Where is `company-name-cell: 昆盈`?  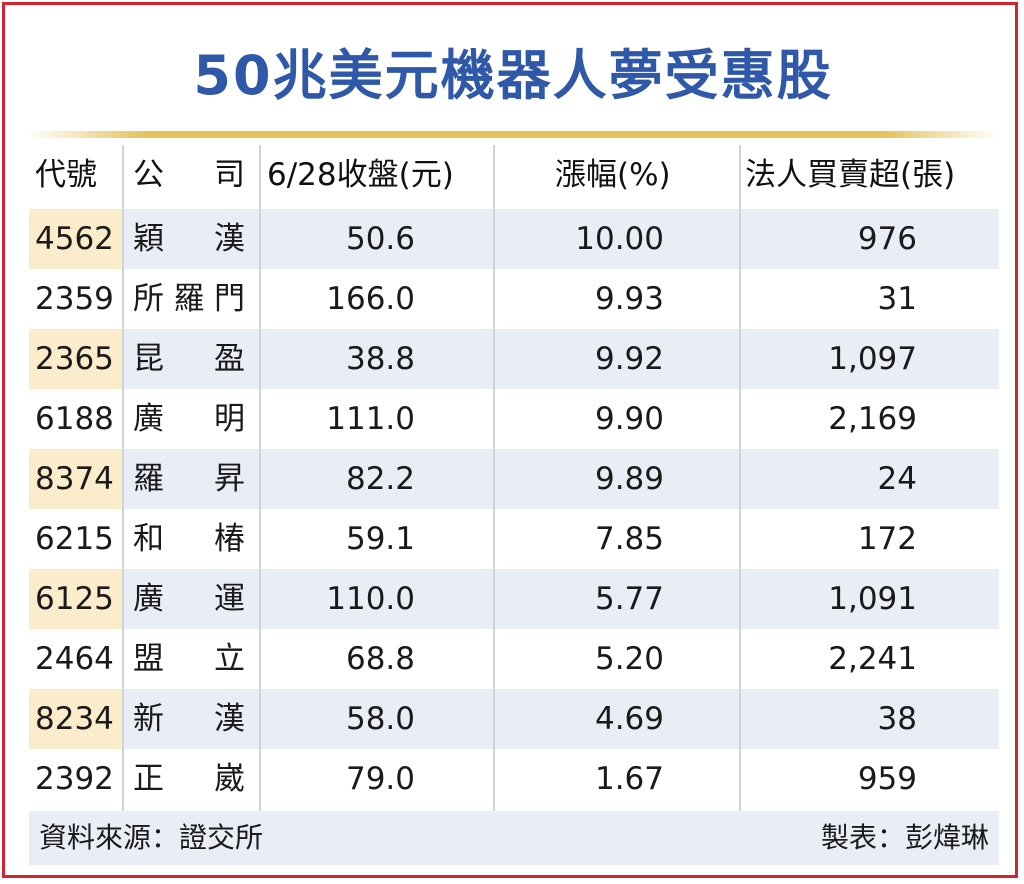
company-name-cell: 昆盈 is located at coordinates (189, 359).